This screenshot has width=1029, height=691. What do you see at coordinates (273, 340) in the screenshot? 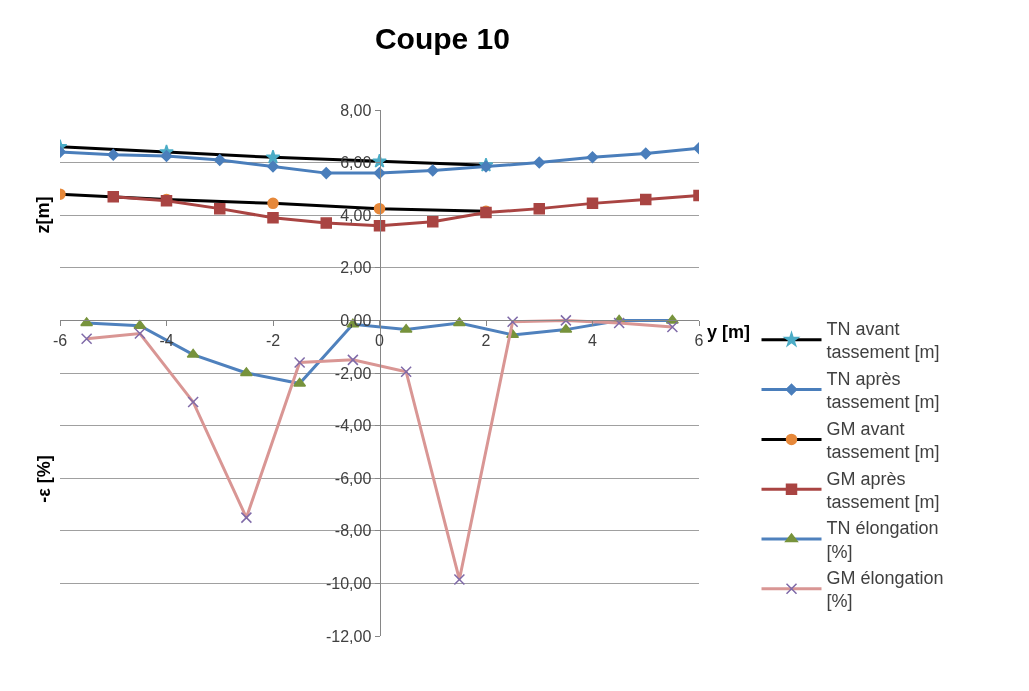
I see `x-tick-label: -2` at bounding box center [273, 340].